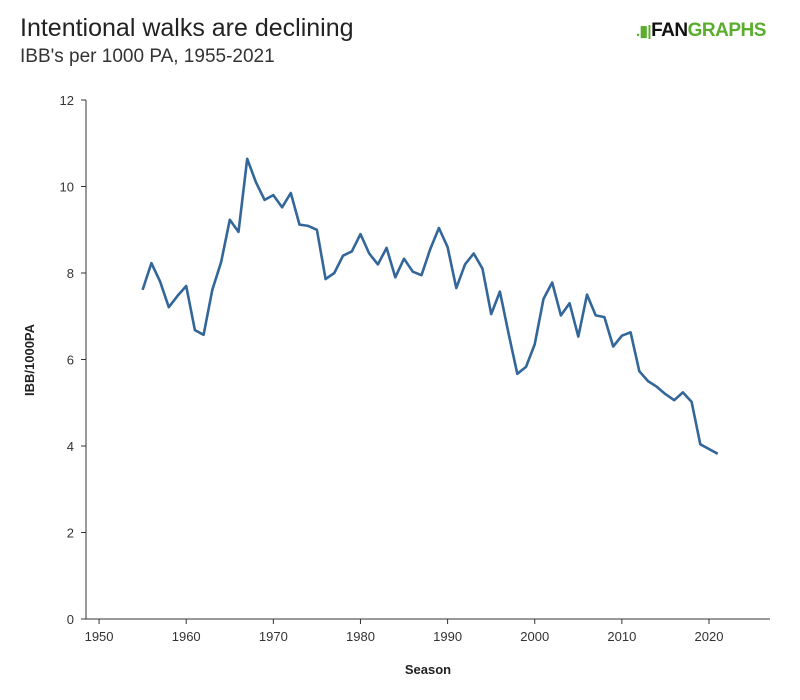  What do you see at coordinates (99, 636) in the screenshot?
I see `x-tick-label: 1950` at bounding box center [99, 636].